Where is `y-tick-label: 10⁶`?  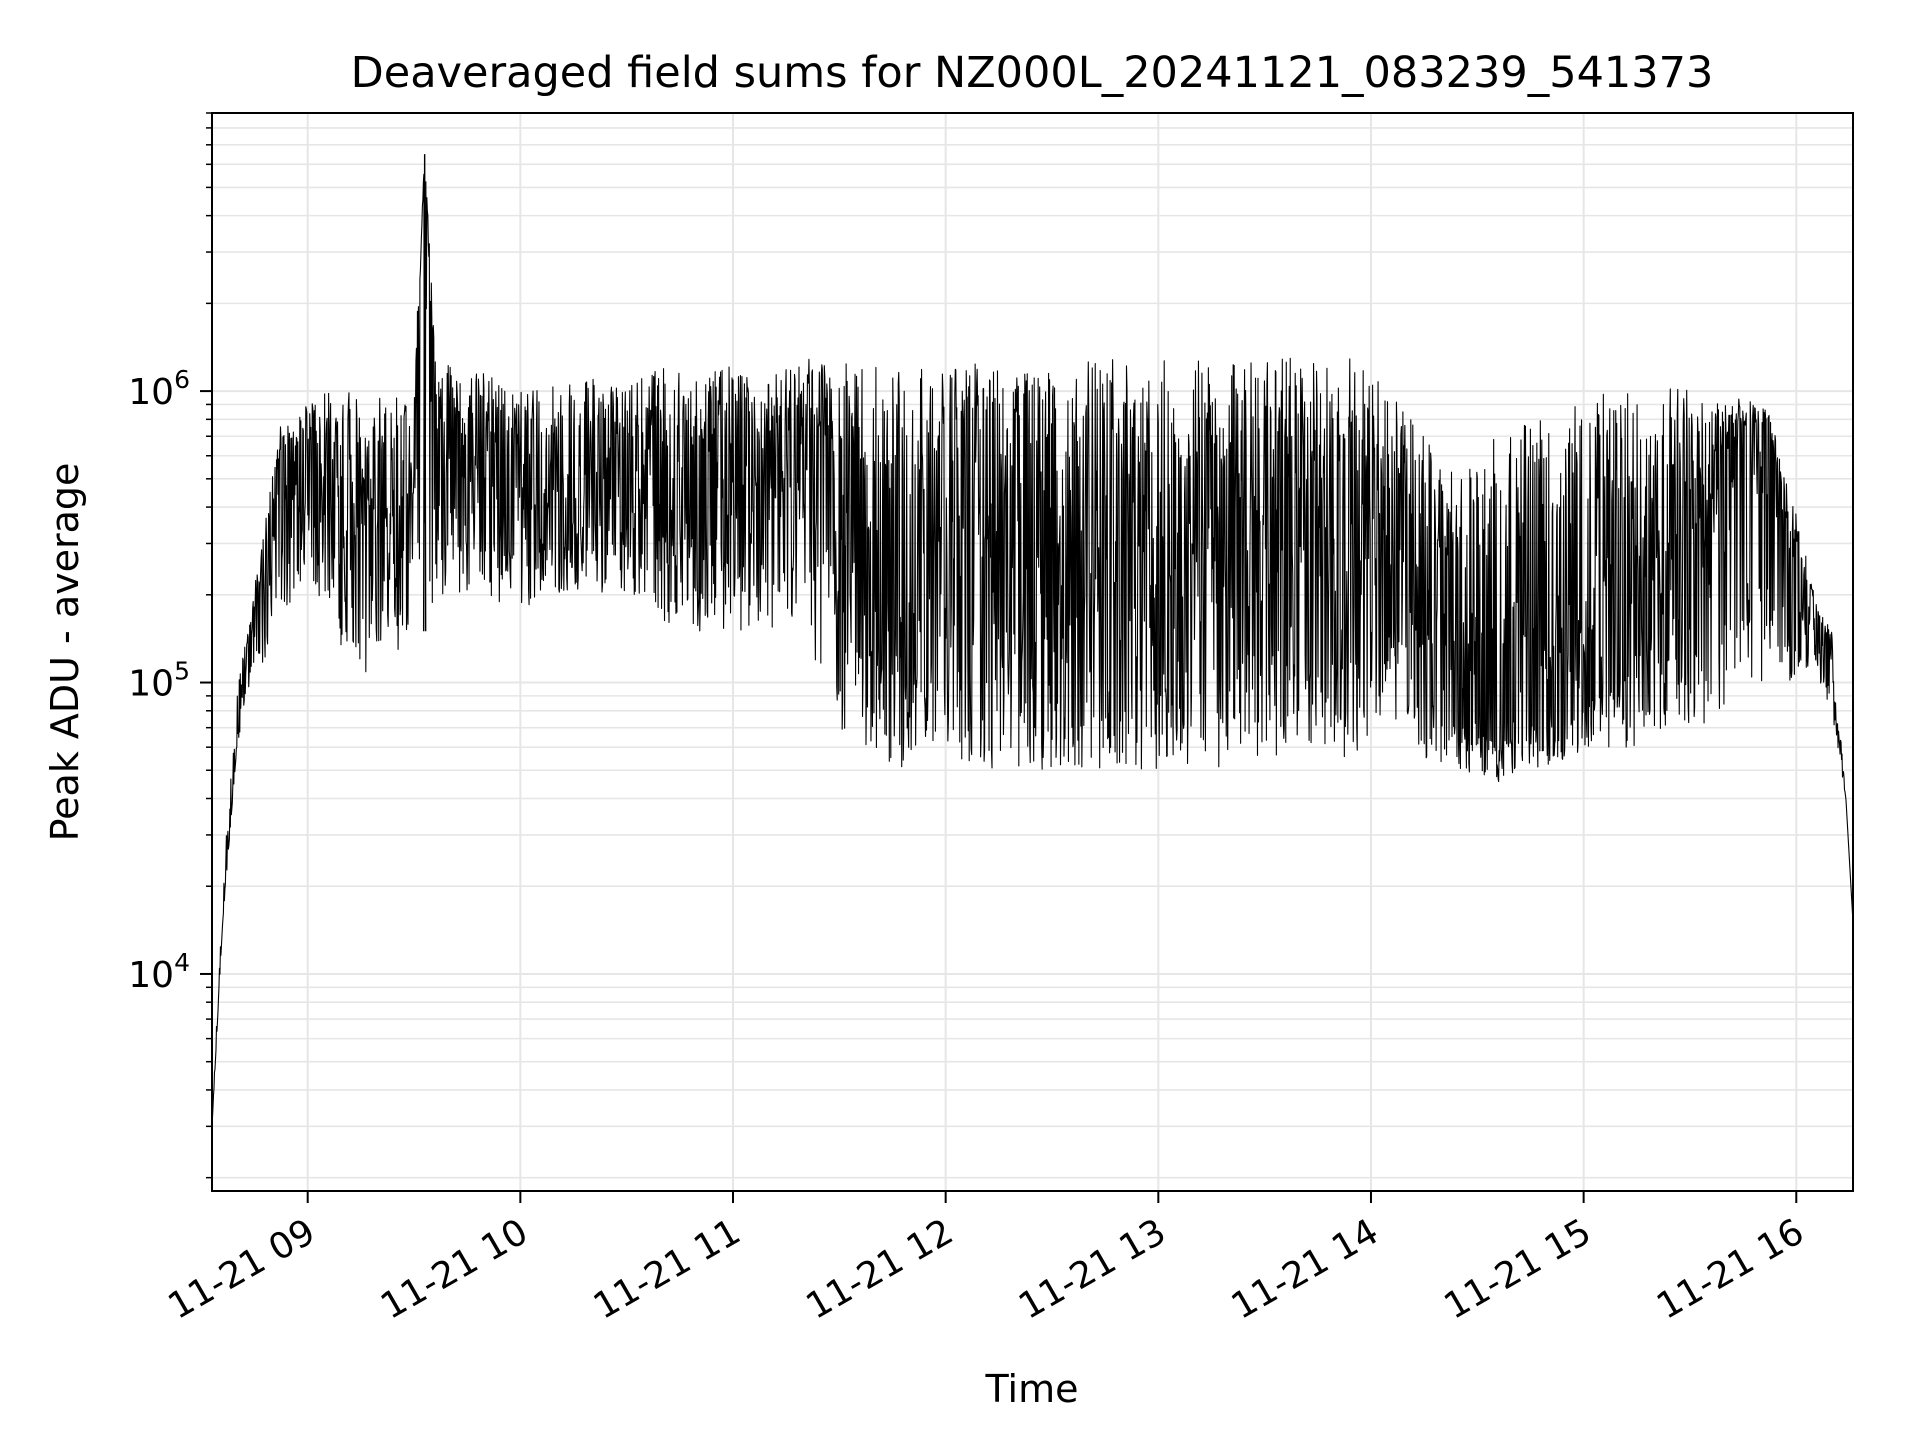
y-tick-label: 10⁶ is located at coordinates (159, 389).